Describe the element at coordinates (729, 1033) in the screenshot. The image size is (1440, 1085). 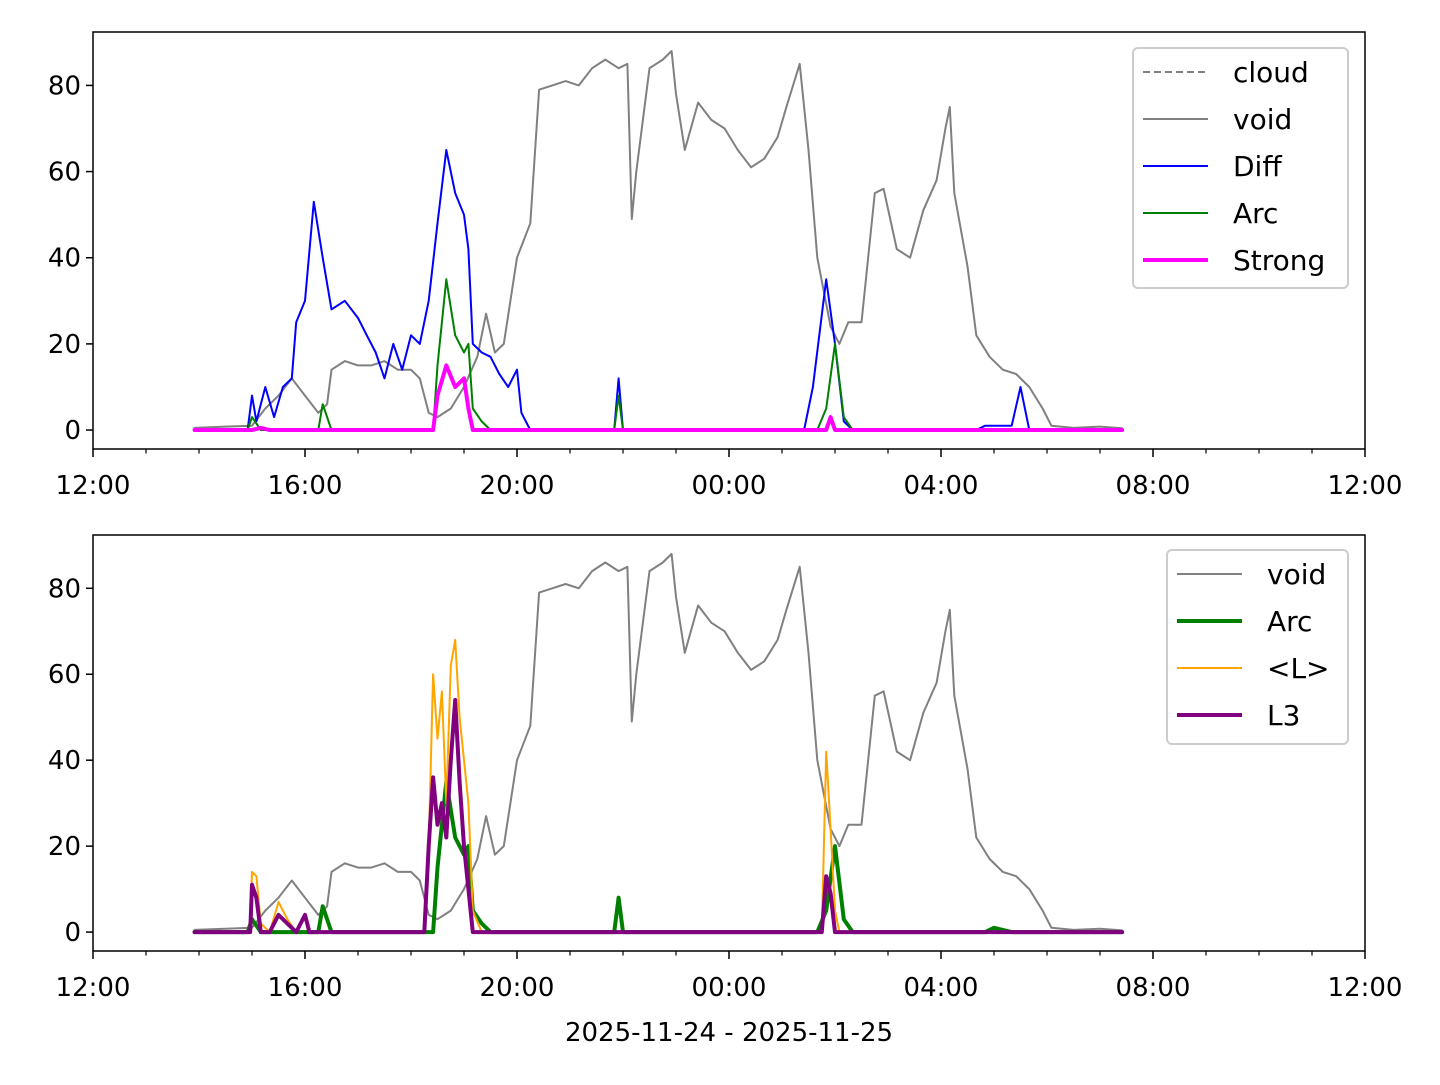
I see `x-axis-label: 2025-11-24 - 2025-11-25` at that location.